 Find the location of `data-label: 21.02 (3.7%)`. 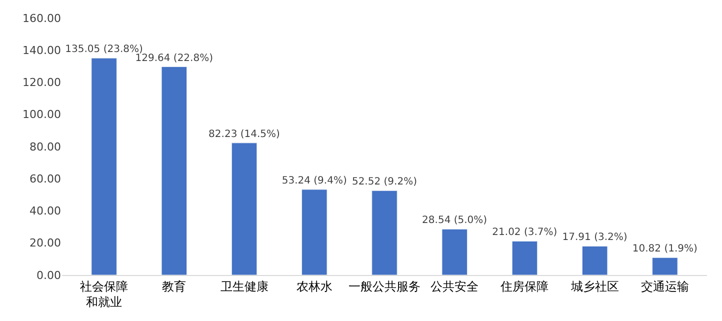

data-label: 21.02 (3.7%) is located at coordinates (525, 232).